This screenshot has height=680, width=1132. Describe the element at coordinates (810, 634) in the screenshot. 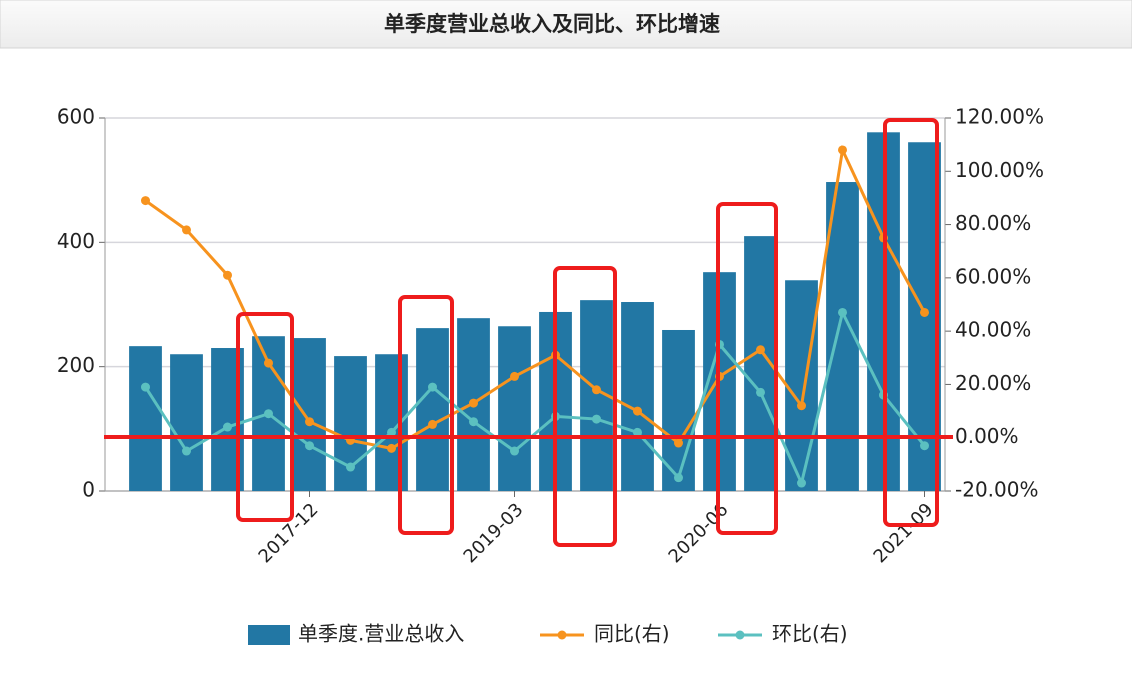

I see `legend-label: 环比(右)` at that location.